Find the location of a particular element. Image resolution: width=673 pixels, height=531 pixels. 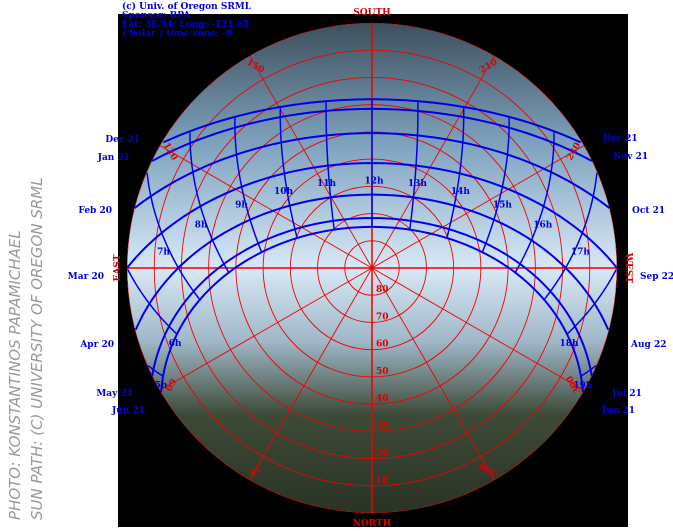

compass-north: NORTH is located at coordinates (372, 523).